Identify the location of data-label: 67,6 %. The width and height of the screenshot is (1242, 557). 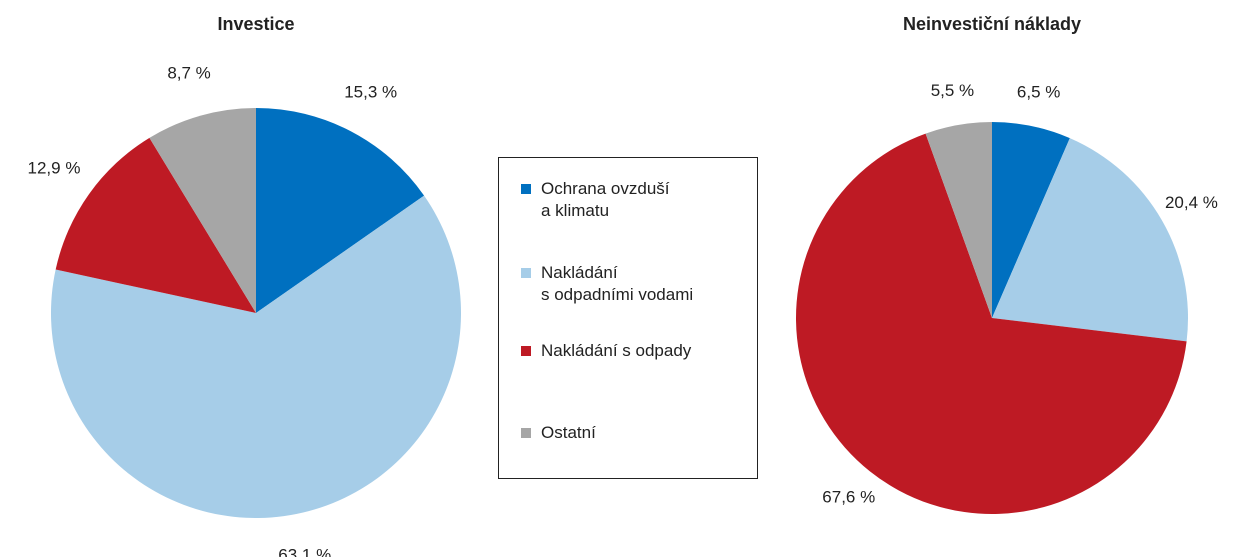
(848, 496).